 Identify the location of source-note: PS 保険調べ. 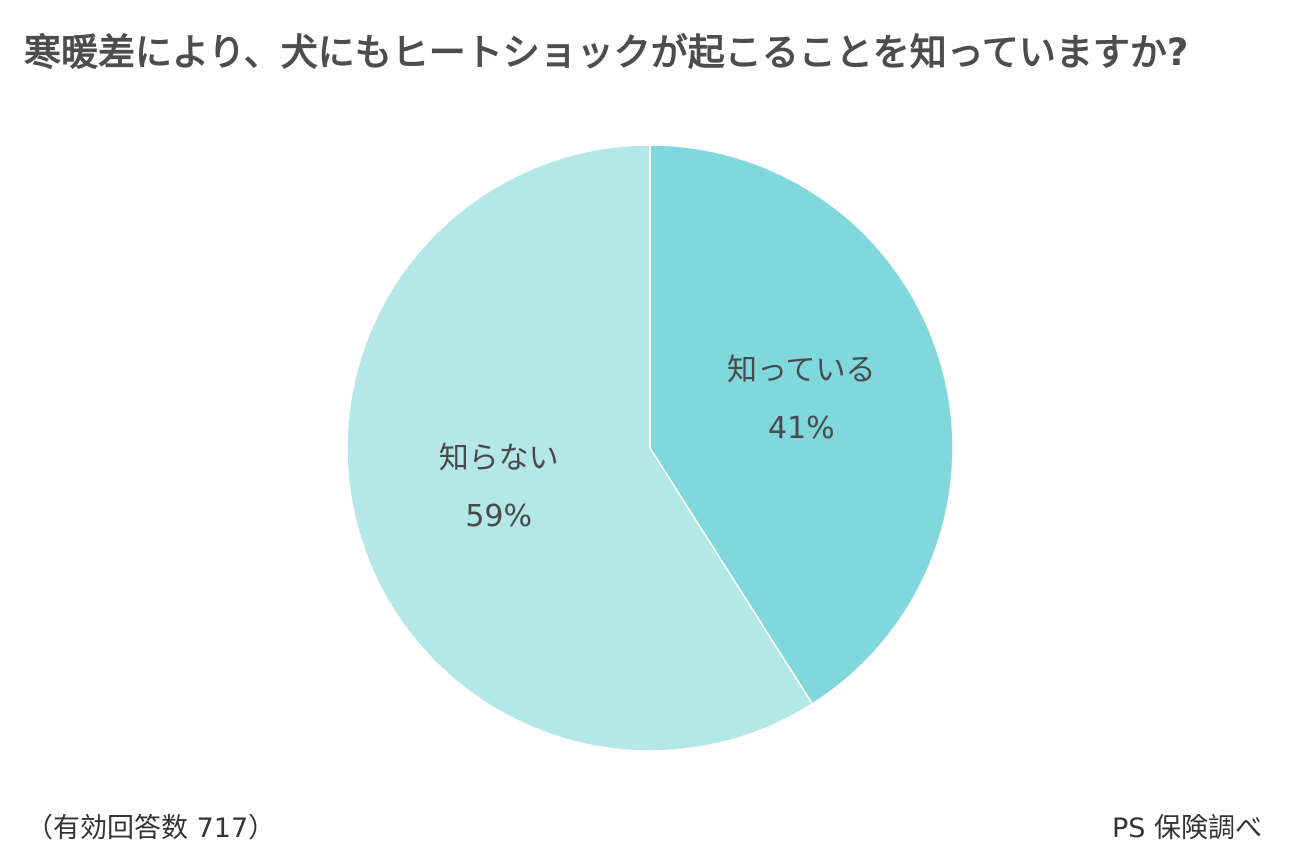
(1186, 828).